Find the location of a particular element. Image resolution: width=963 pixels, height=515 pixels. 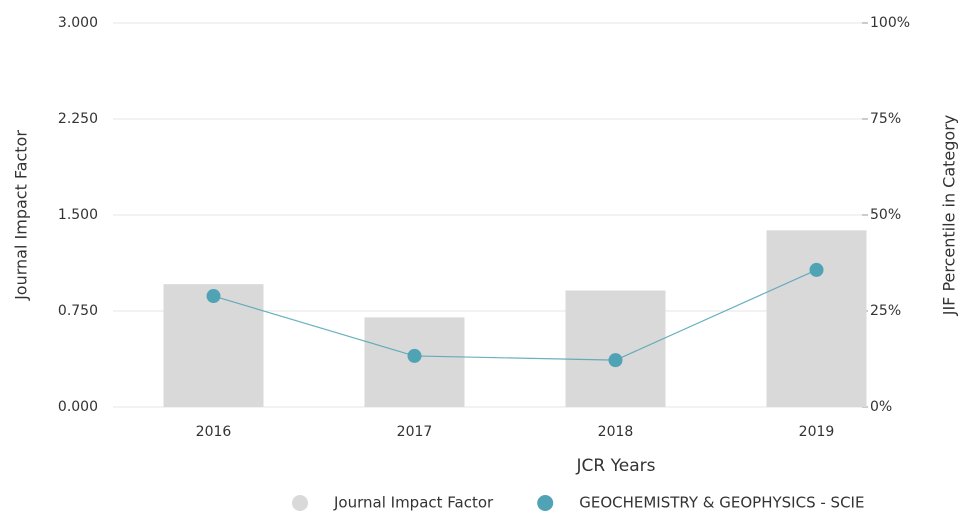

y-tick-label: 1.500 is located at coordinates (78, 215).